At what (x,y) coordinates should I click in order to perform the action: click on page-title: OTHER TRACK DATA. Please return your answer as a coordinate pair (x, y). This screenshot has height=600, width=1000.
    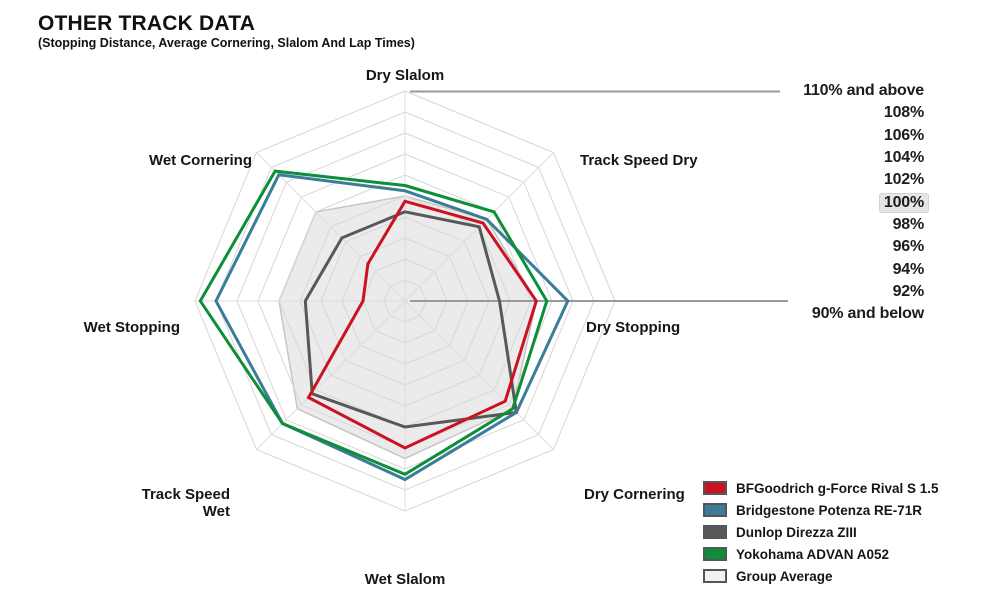
    Looking at the image, I should click on (147, 23).